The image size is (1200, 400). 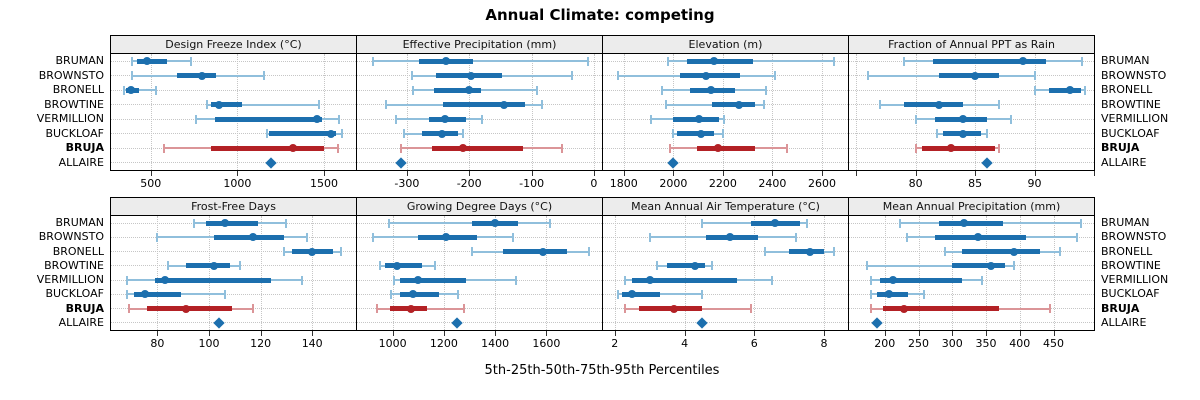 I want to click on panel-effective-precipitation-mm, so click(x=479, y=112).